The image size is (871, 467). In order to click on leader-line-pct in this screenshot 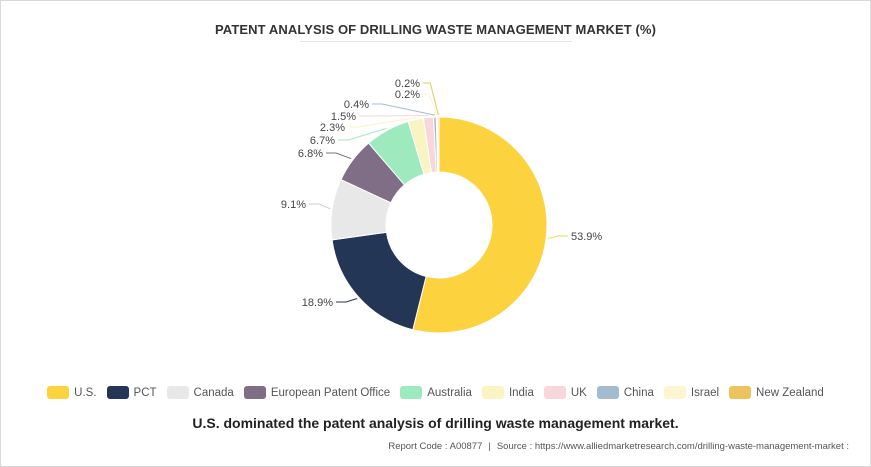, I will do `click(347, 300)`.